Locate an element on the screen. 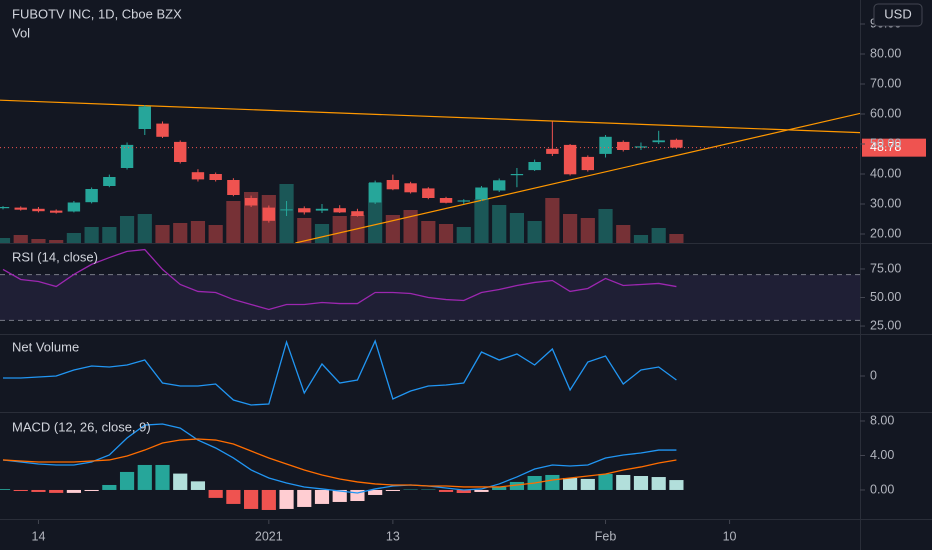 The width and height of the screenshot is (932, 550). y-tick-label: 0 is located at coordinates (873, 375).